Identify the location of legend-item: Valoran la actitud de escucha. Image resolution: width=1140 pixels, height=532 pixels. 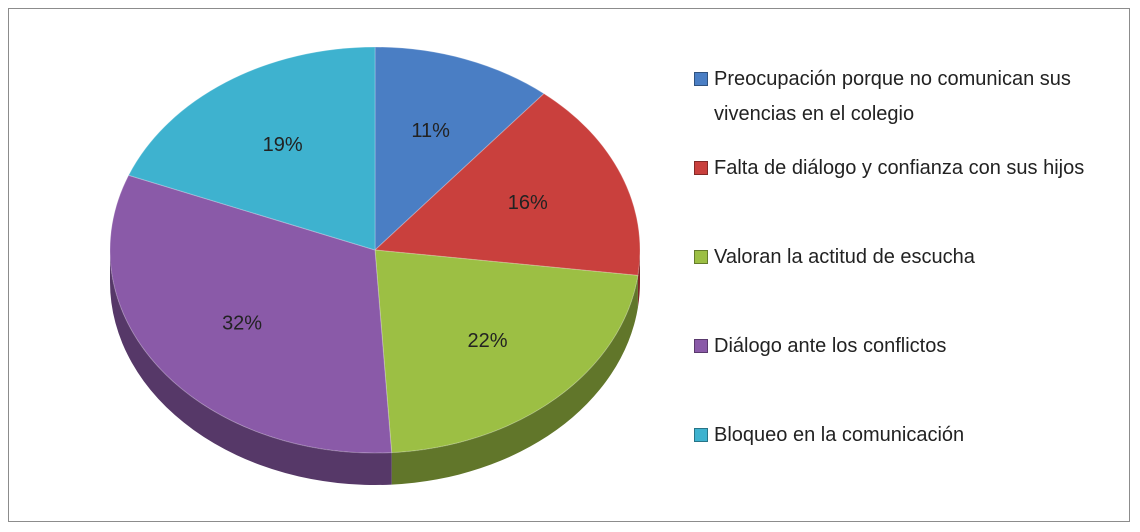
(904, 257).